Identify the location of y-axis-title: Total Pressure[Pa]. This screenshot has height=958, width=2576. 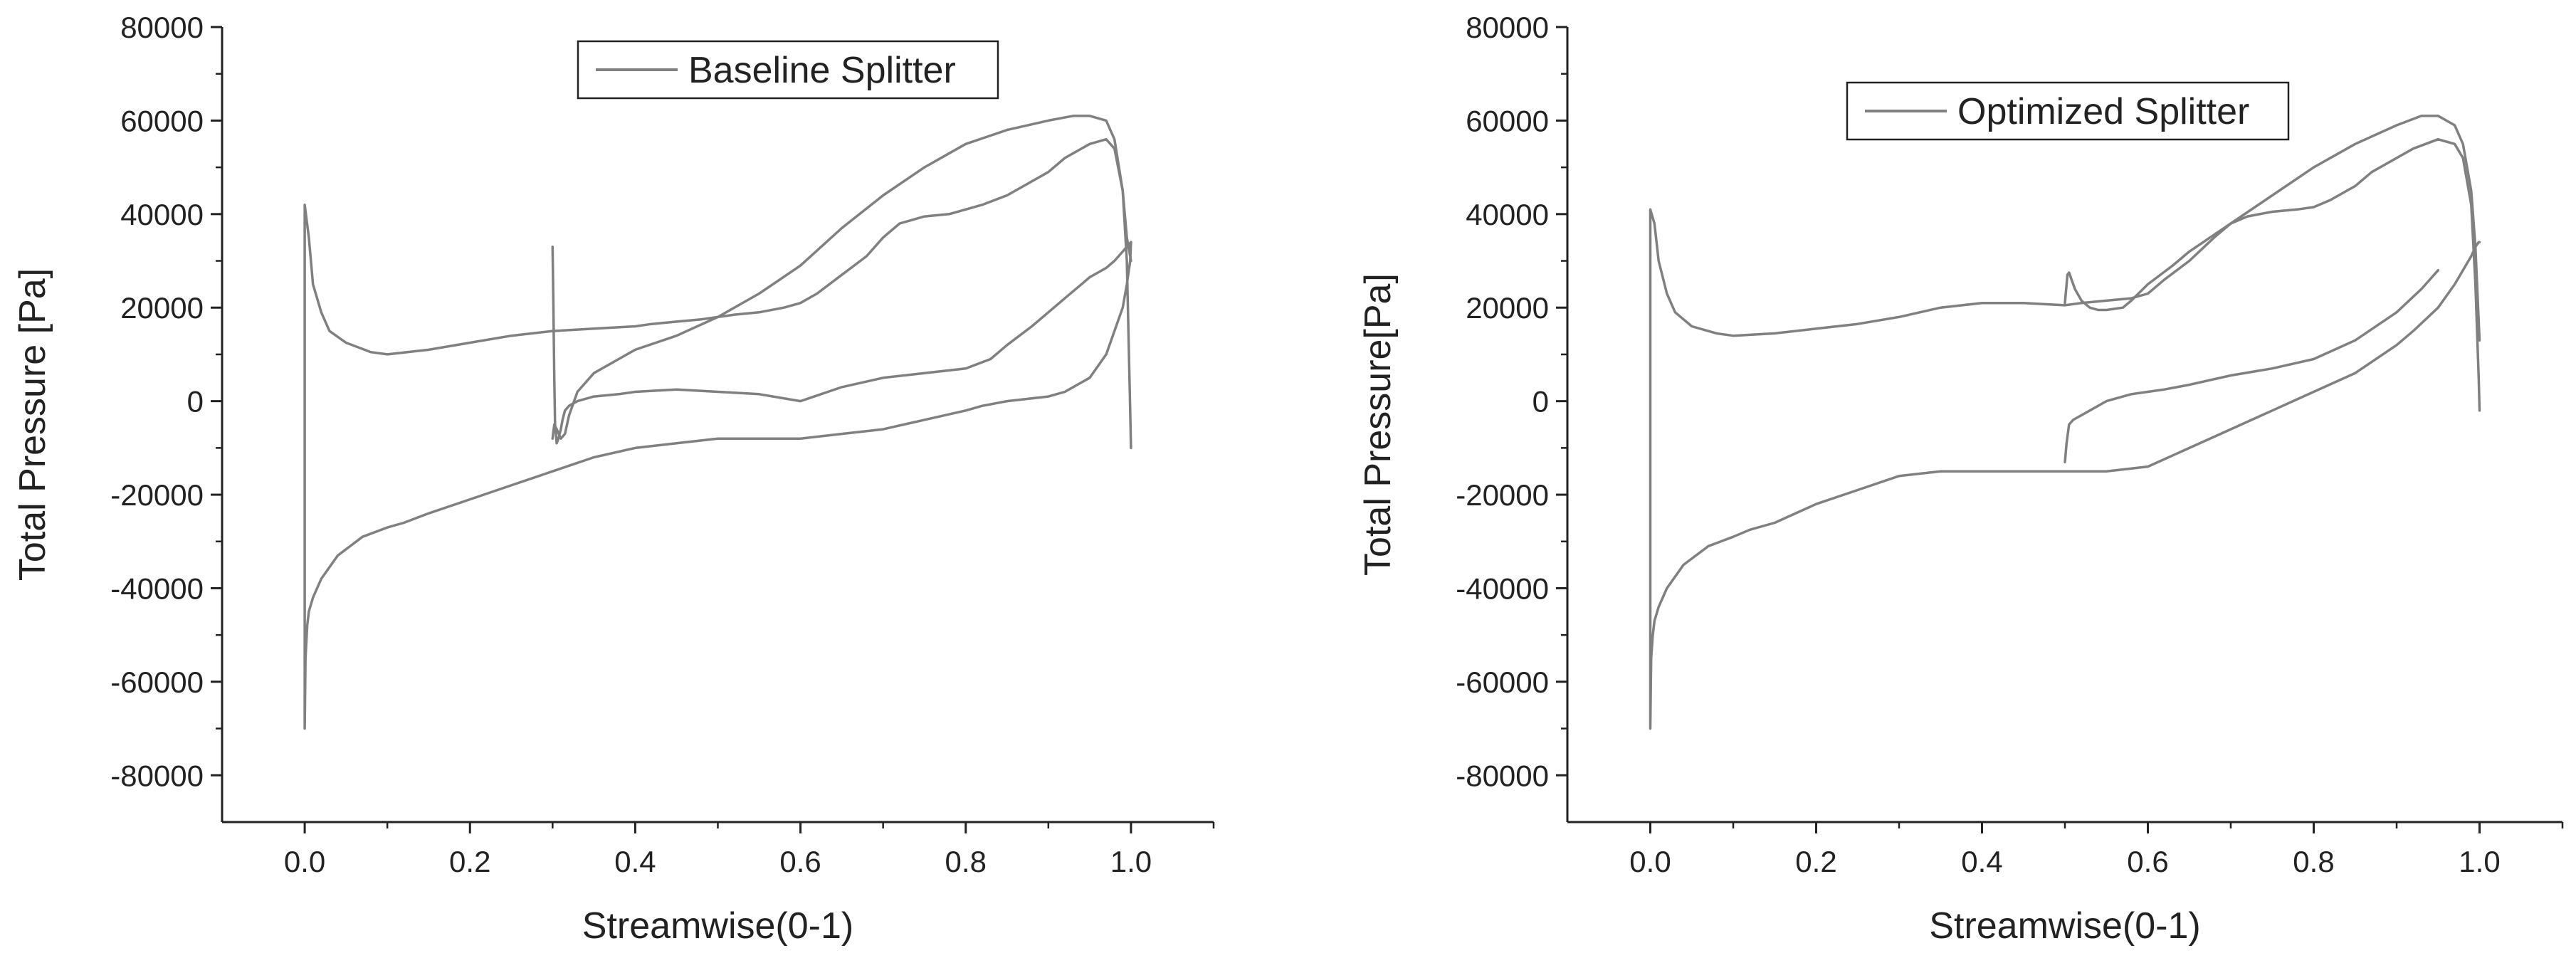
(1378, 425).